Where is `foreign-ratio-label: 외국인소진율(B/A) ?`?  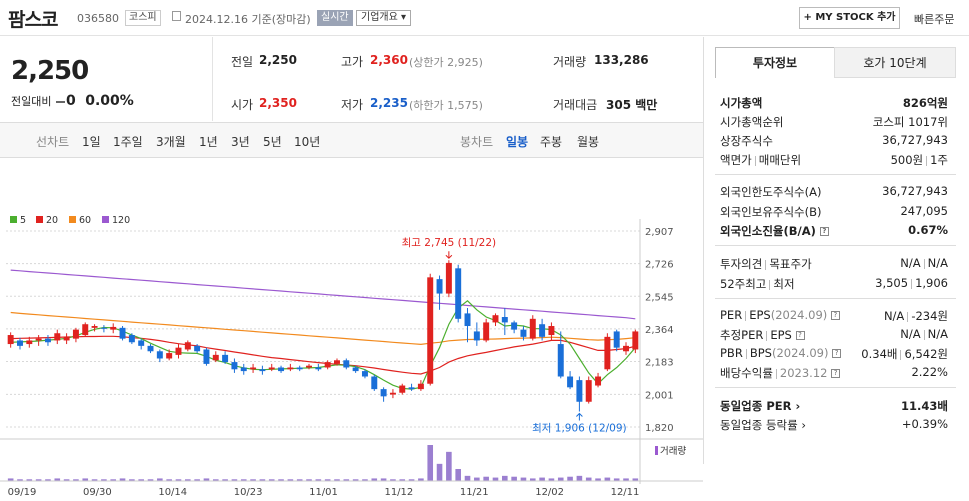 foreign-ratio-label: 외국인소진율(B/A) ? is located at coordinates (774, 231).